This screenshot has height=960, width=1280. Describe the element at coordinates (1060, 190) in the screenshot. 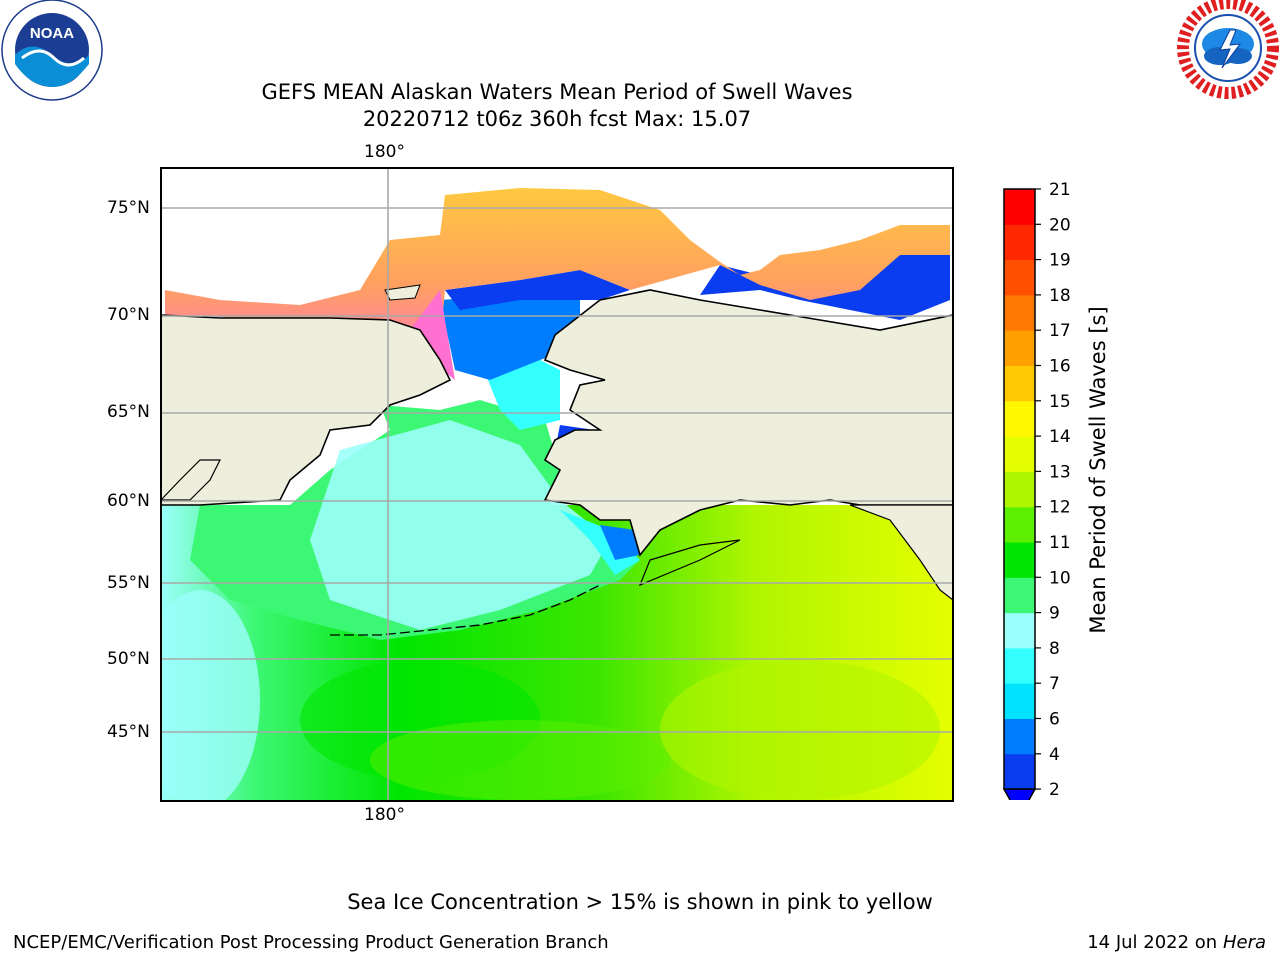

I see `colorbar-tick-label: 21` at that location.